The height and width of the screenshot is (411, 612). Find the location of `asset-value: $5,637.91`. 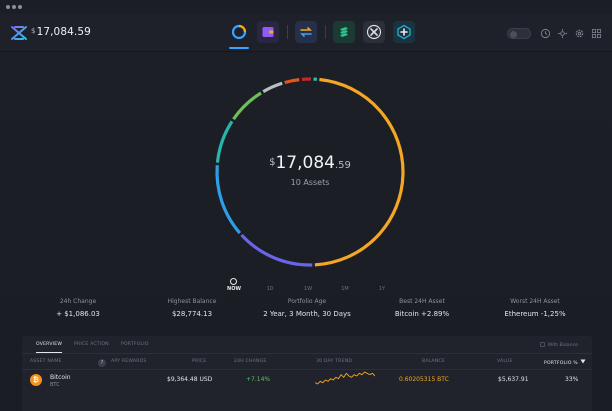

asset-value: $5,637.91 is located at coordinates (513, 379).